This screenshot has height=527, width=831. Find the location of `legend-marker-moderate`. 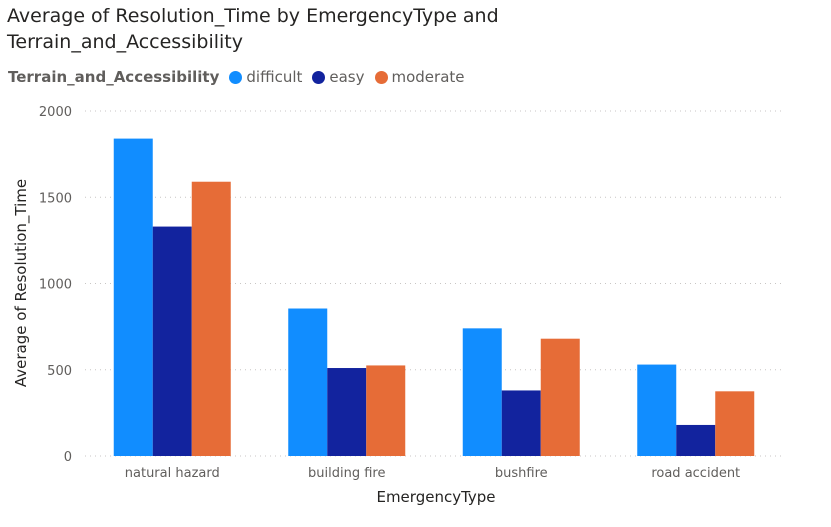

legend-marker-moderate is located at coordinates (381, 77).